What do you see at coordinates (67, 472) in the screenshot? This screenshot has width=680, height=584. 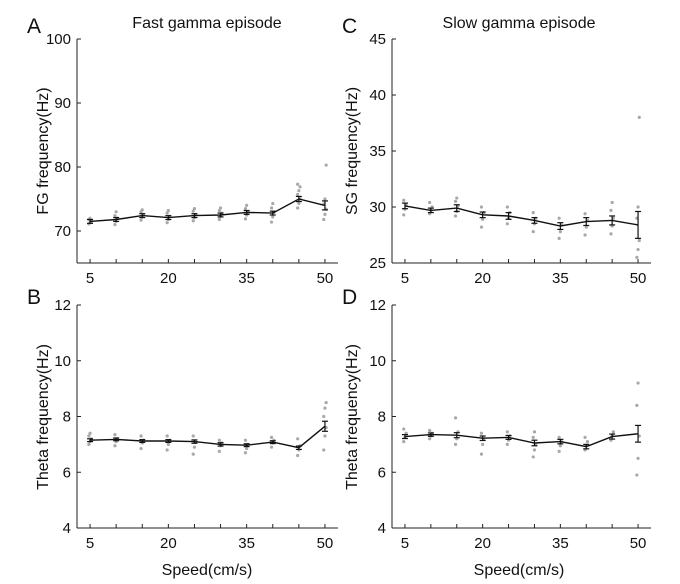 I see `panel-b-y-tick-label: 6` at bounding box center [67, 472].